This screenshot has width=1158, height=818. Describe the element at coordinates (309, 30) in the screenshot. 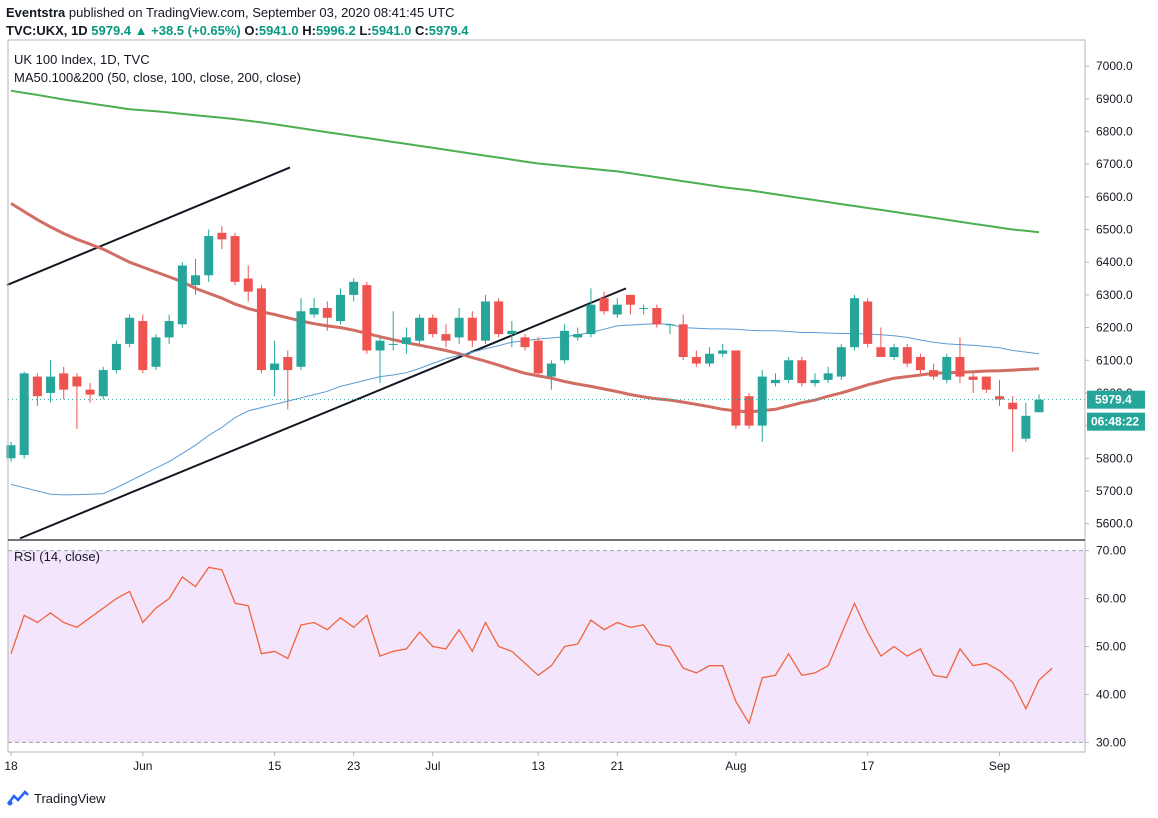

I see `high-label: H:` at that location.